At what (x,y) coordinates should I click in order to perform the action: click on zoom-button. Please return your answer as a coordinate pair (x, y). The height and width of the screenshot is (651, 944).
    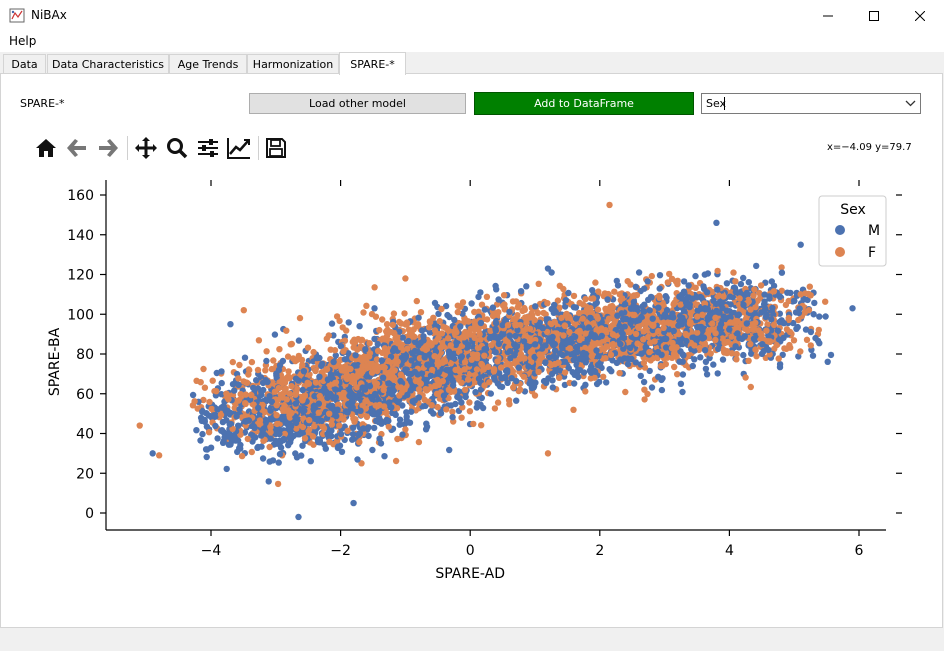
    Looking at the image, I should click on (177, 148).